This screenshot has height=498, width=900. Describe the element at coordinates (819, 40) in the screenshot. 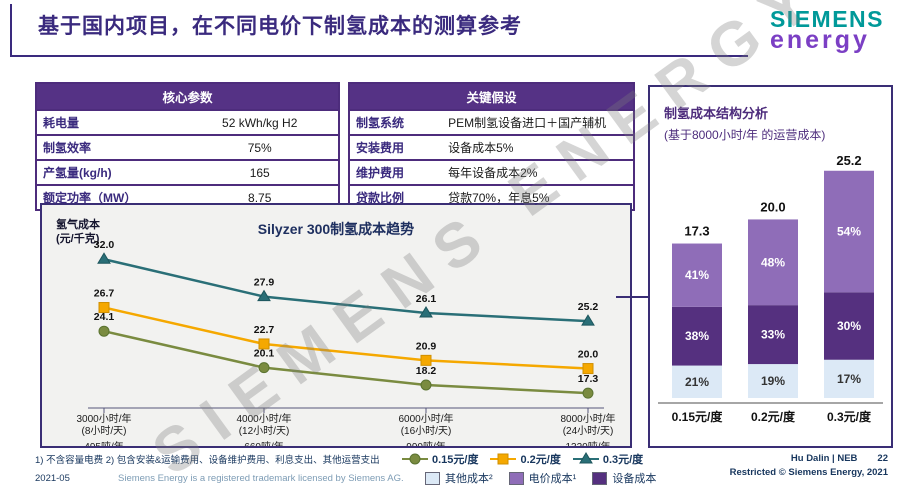

I see `logo-energy-text: energy` at that location.